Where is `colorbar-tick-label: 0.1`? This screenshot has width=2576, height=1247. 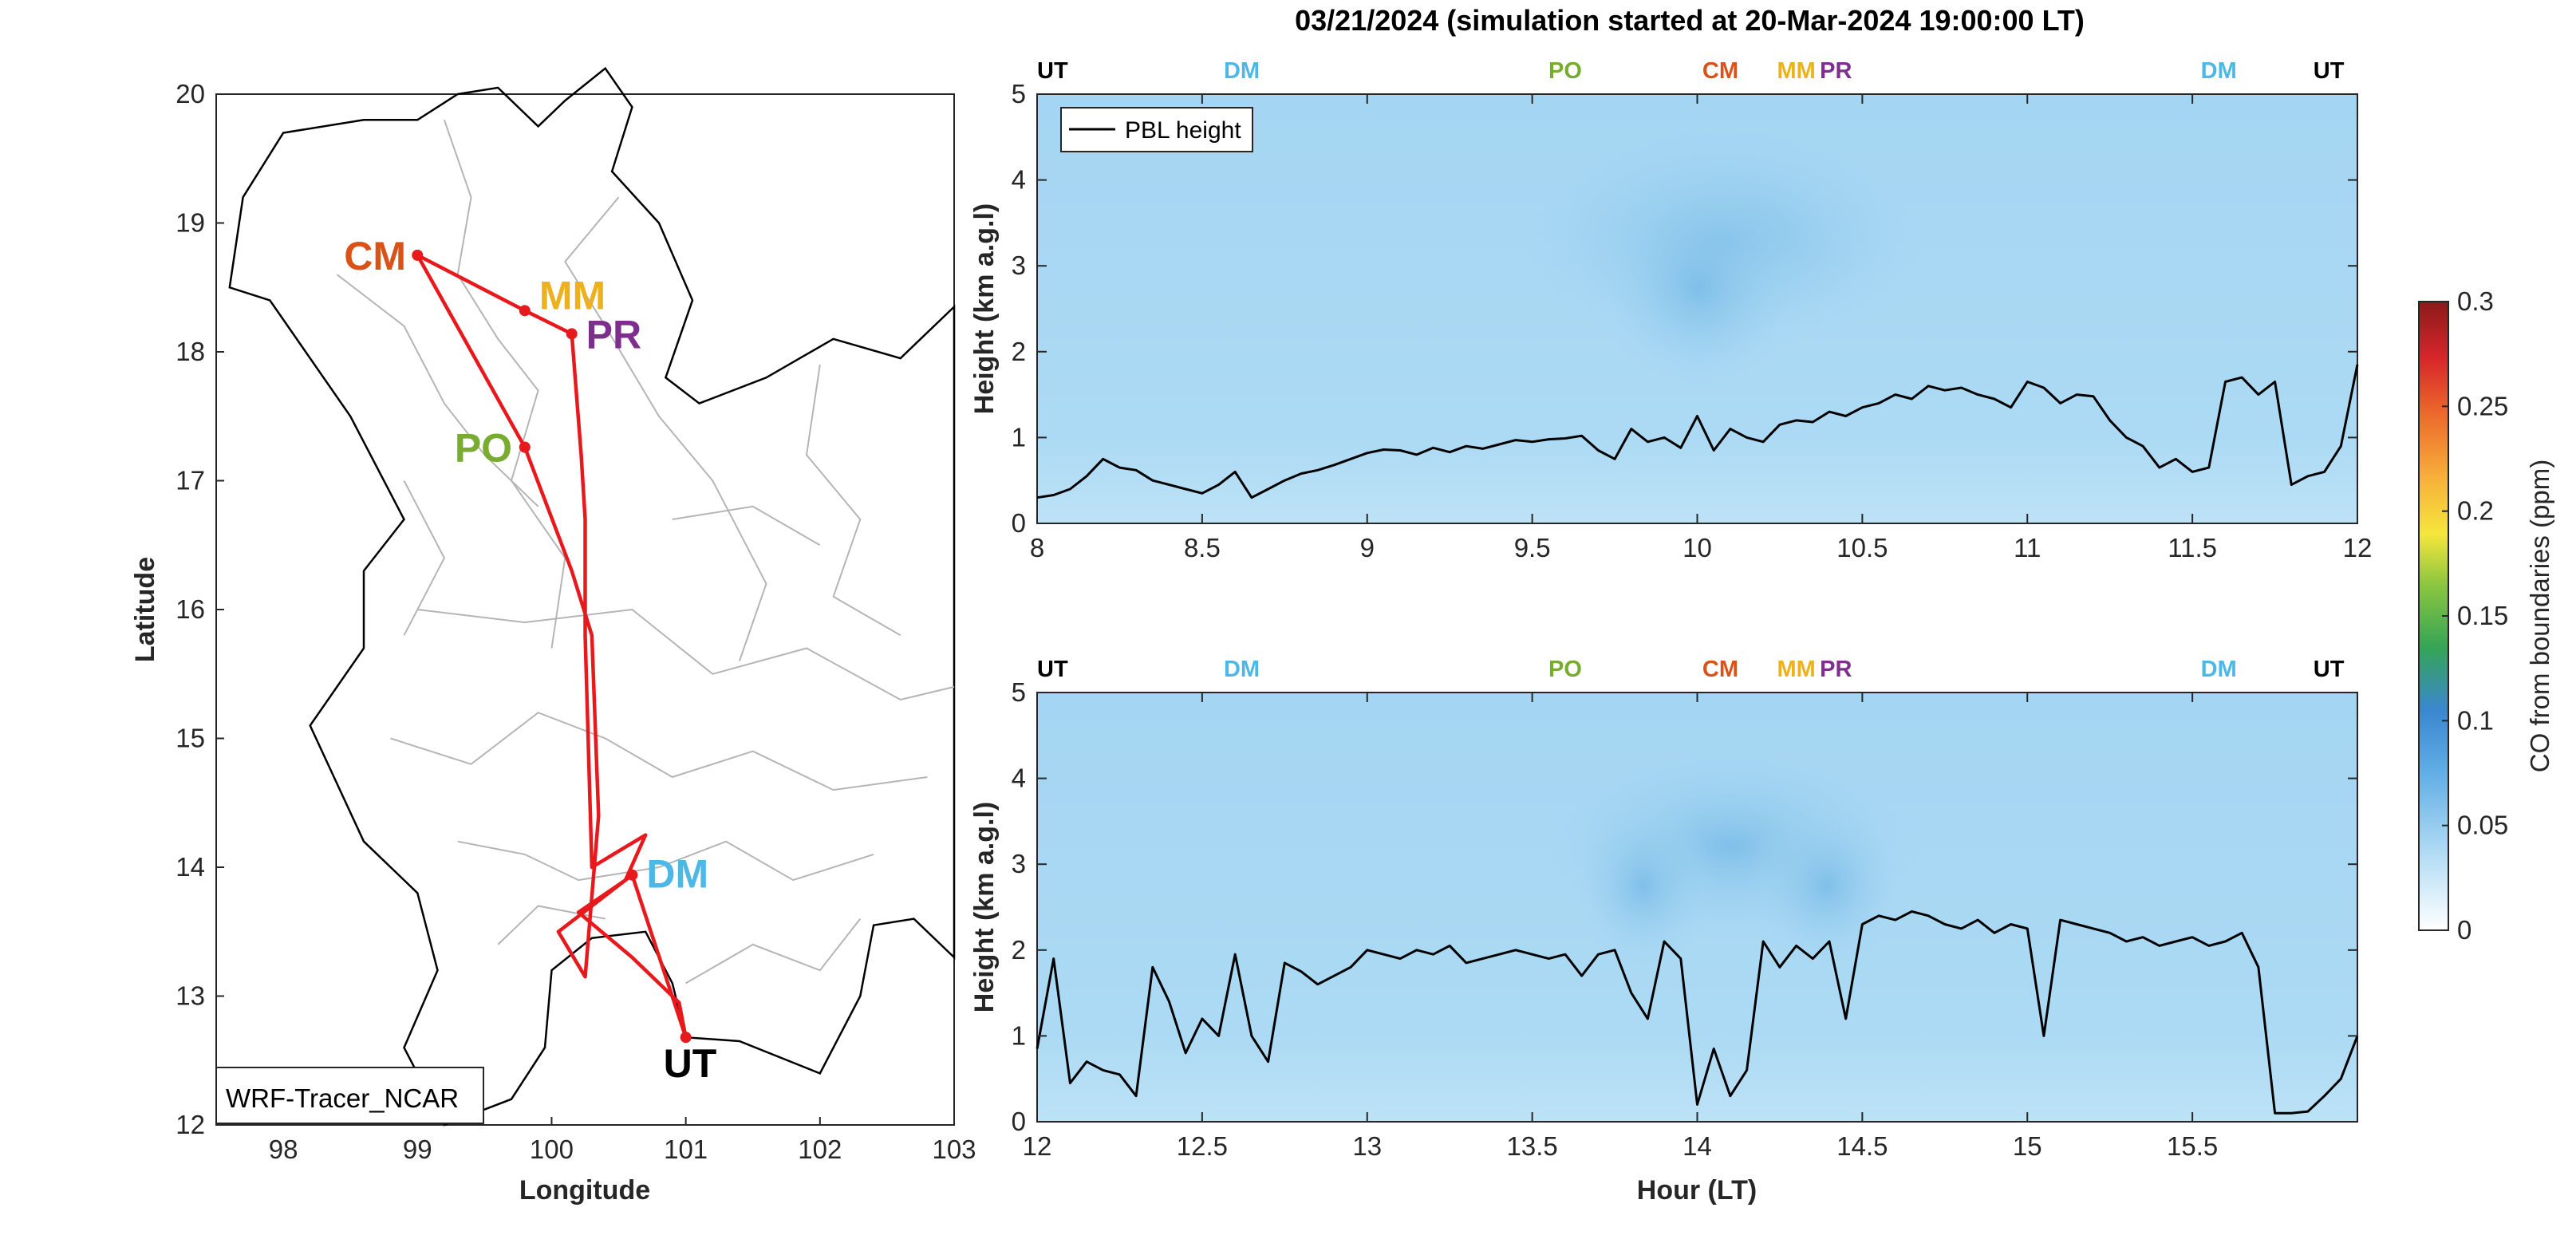
colorbar-tick-label: 0.1 is located at coordinates (2475, 720).